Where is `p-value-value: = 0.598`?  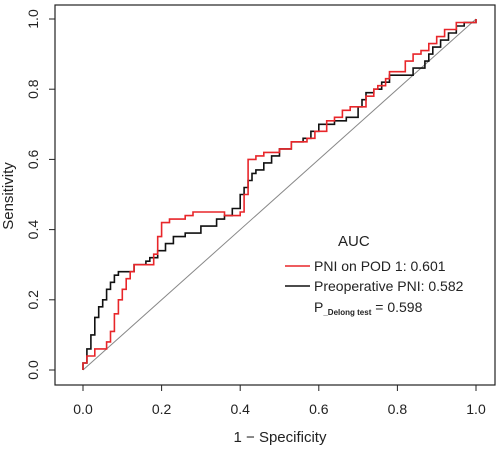 p-value-value: = 0.598 is located at coordinates (396, 307).